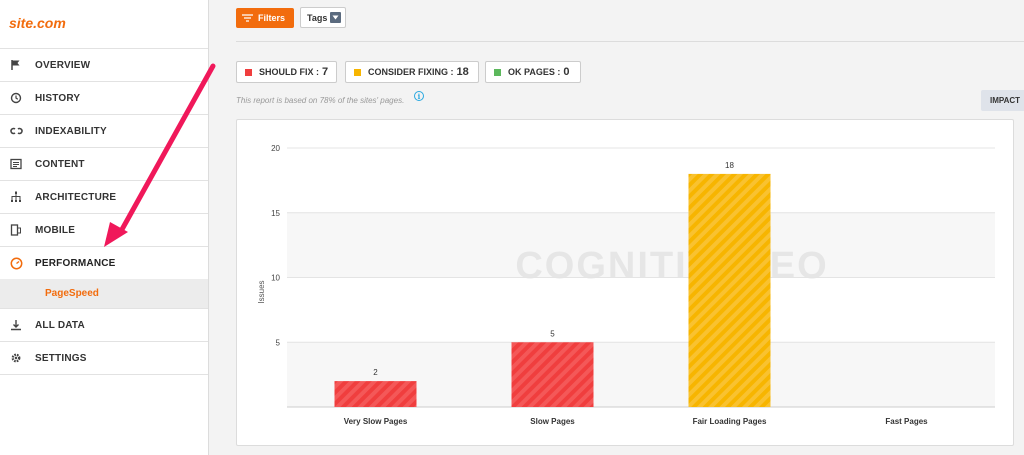  I want to click on filters-button: Filters, so click(265, 18).